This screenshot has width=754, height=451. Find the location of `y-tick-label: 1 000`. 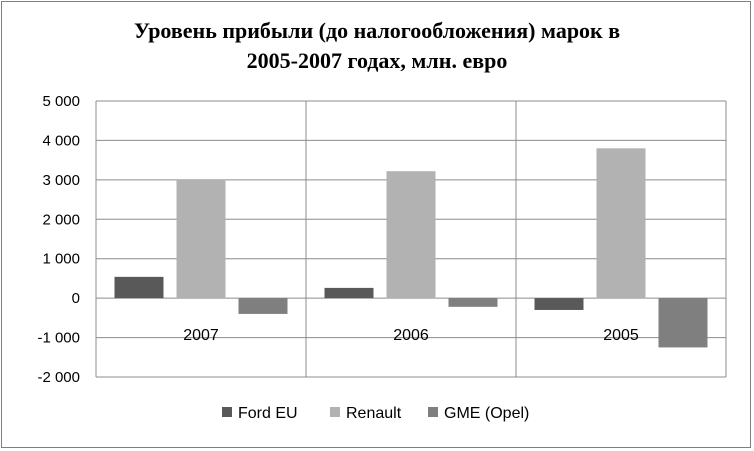

y-tick-label: 1 000 is located at coordinates (61, 259).